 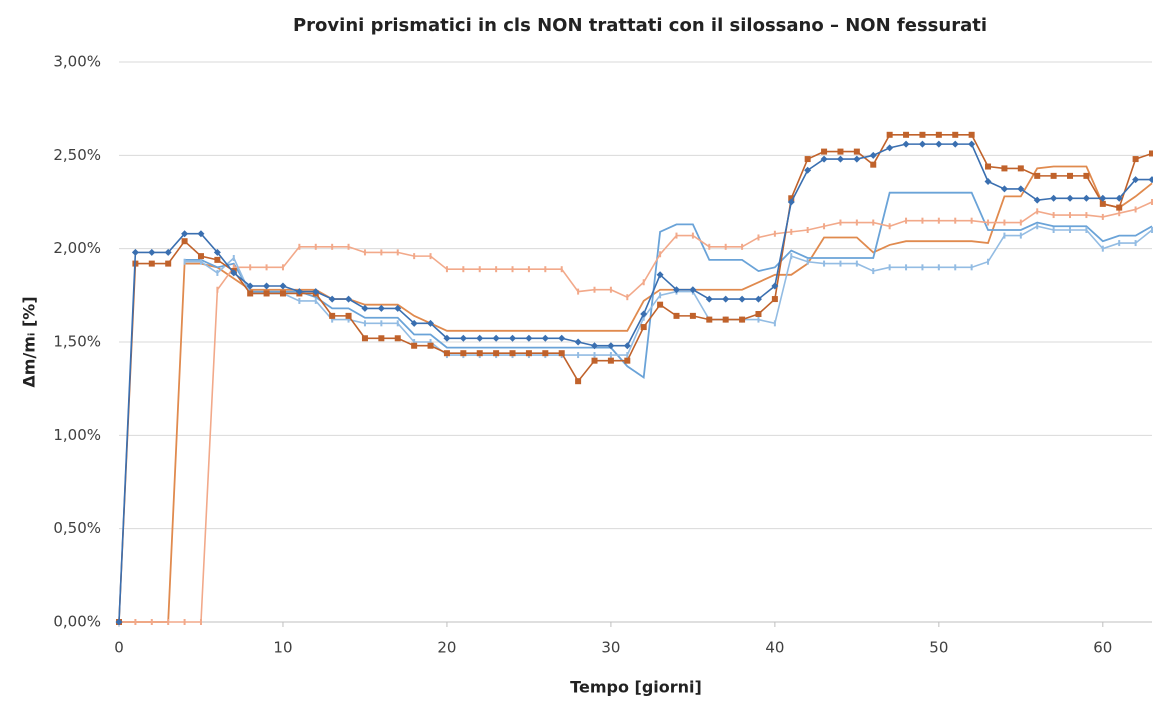 What do you see at coordinates (77, 342) in the screenshot?
I see `y-tick-label: 1,50%` at bounding box center [77, 342].